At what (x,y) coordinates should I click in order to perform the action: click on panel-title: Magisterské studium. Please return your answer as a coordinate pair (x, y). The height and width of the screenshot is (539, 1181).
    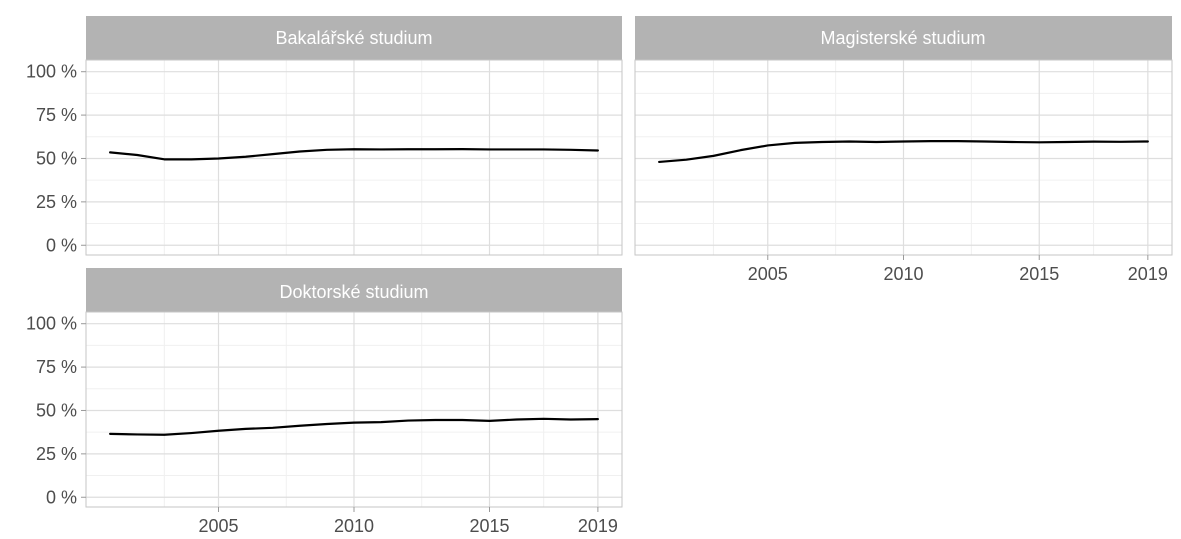
    Looking at the image, I should click on (902, 38).